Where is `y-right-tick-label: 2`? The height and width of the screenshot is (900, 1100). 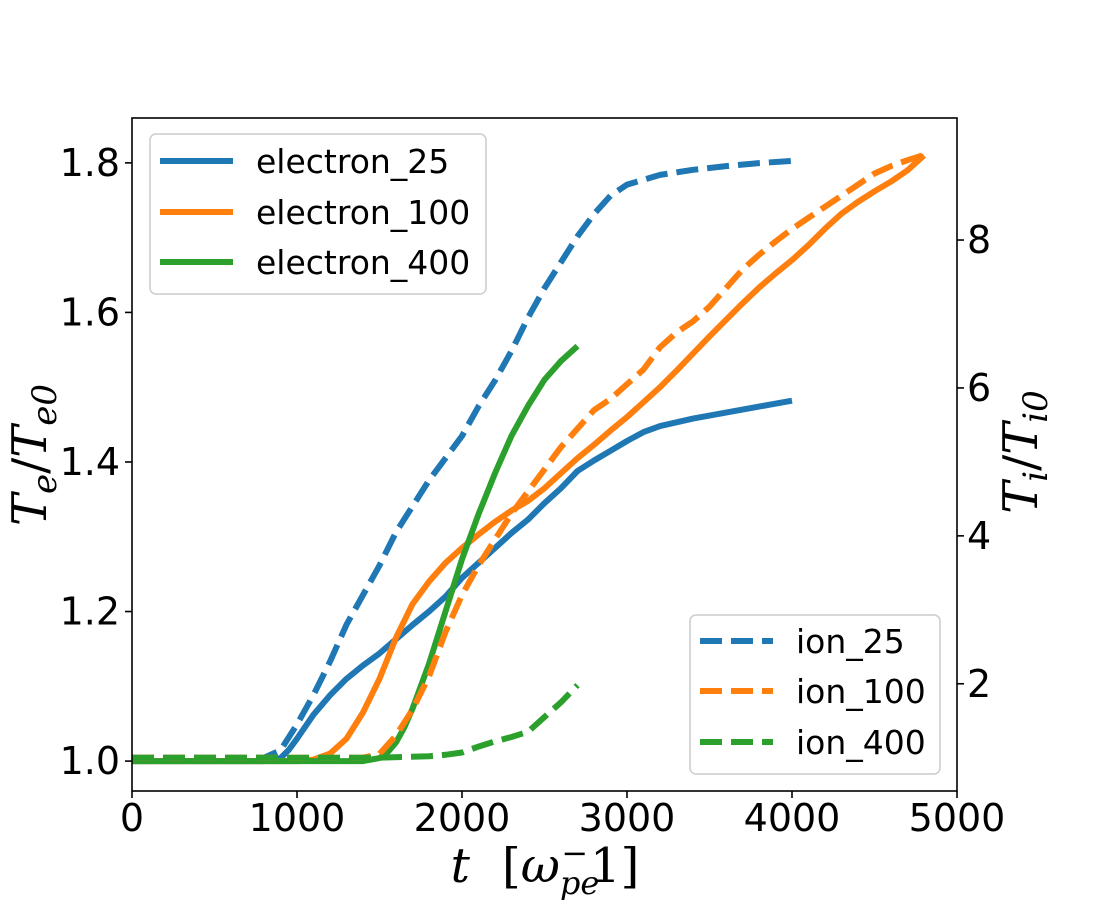
y-right-tick-label: 2 is located at coordinates (979, 684).